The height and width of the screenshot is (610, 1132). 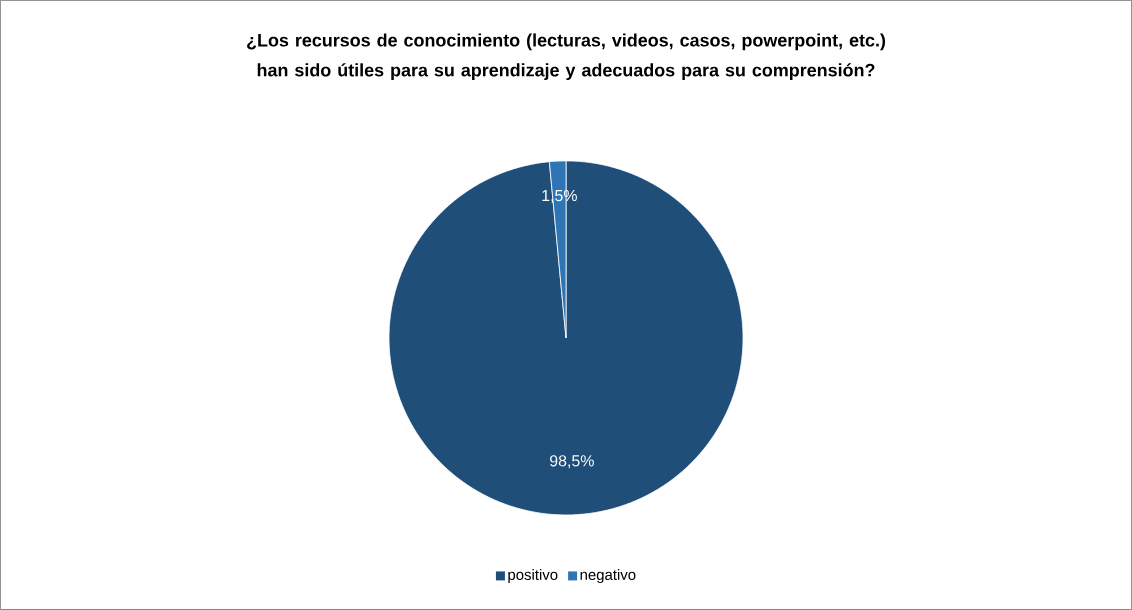 I want to click on legend-label: positivo, so click(x=533, y=576).